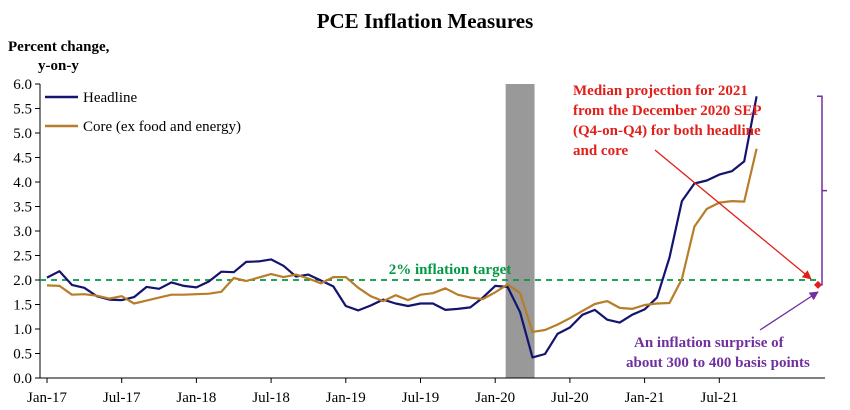 The width and height of the screenshot is (850, 410). Describe the element at coordinates (718, 363) in the screenshot. I see `surprise-annotation-line: about 300 to 400 basis points` at that location.